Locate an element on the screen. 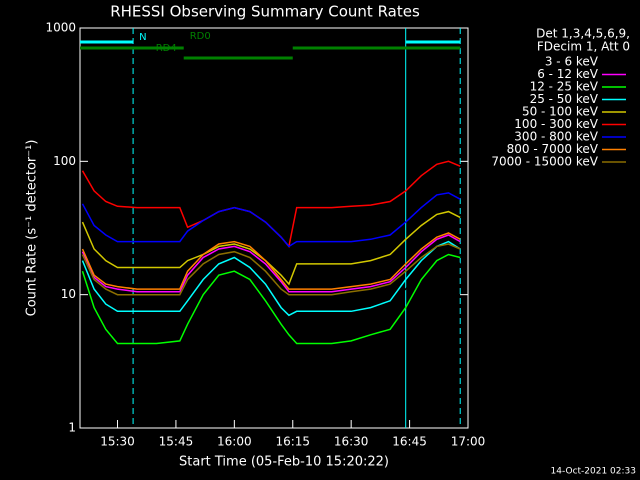 The width and height of the screenshot is (640, 480). y-tick-label: 10 is located at coordinates (68, 294).